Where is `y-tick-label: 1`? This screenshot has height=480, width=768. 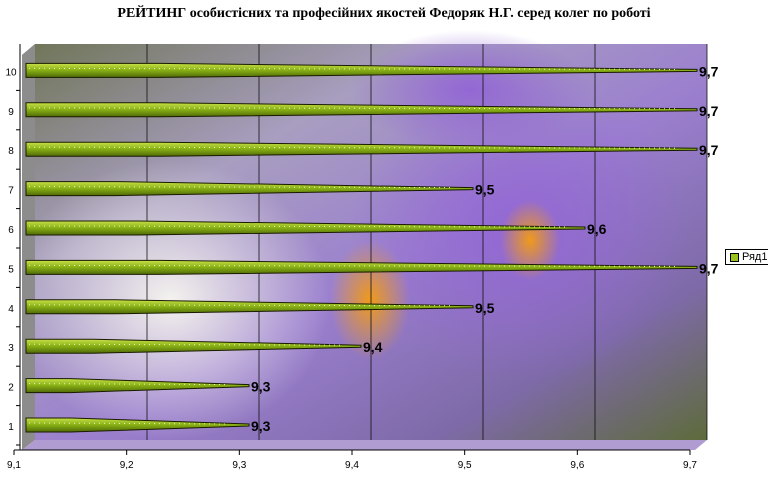 y-tick-label: 1 is located at coordinates (11, 427).